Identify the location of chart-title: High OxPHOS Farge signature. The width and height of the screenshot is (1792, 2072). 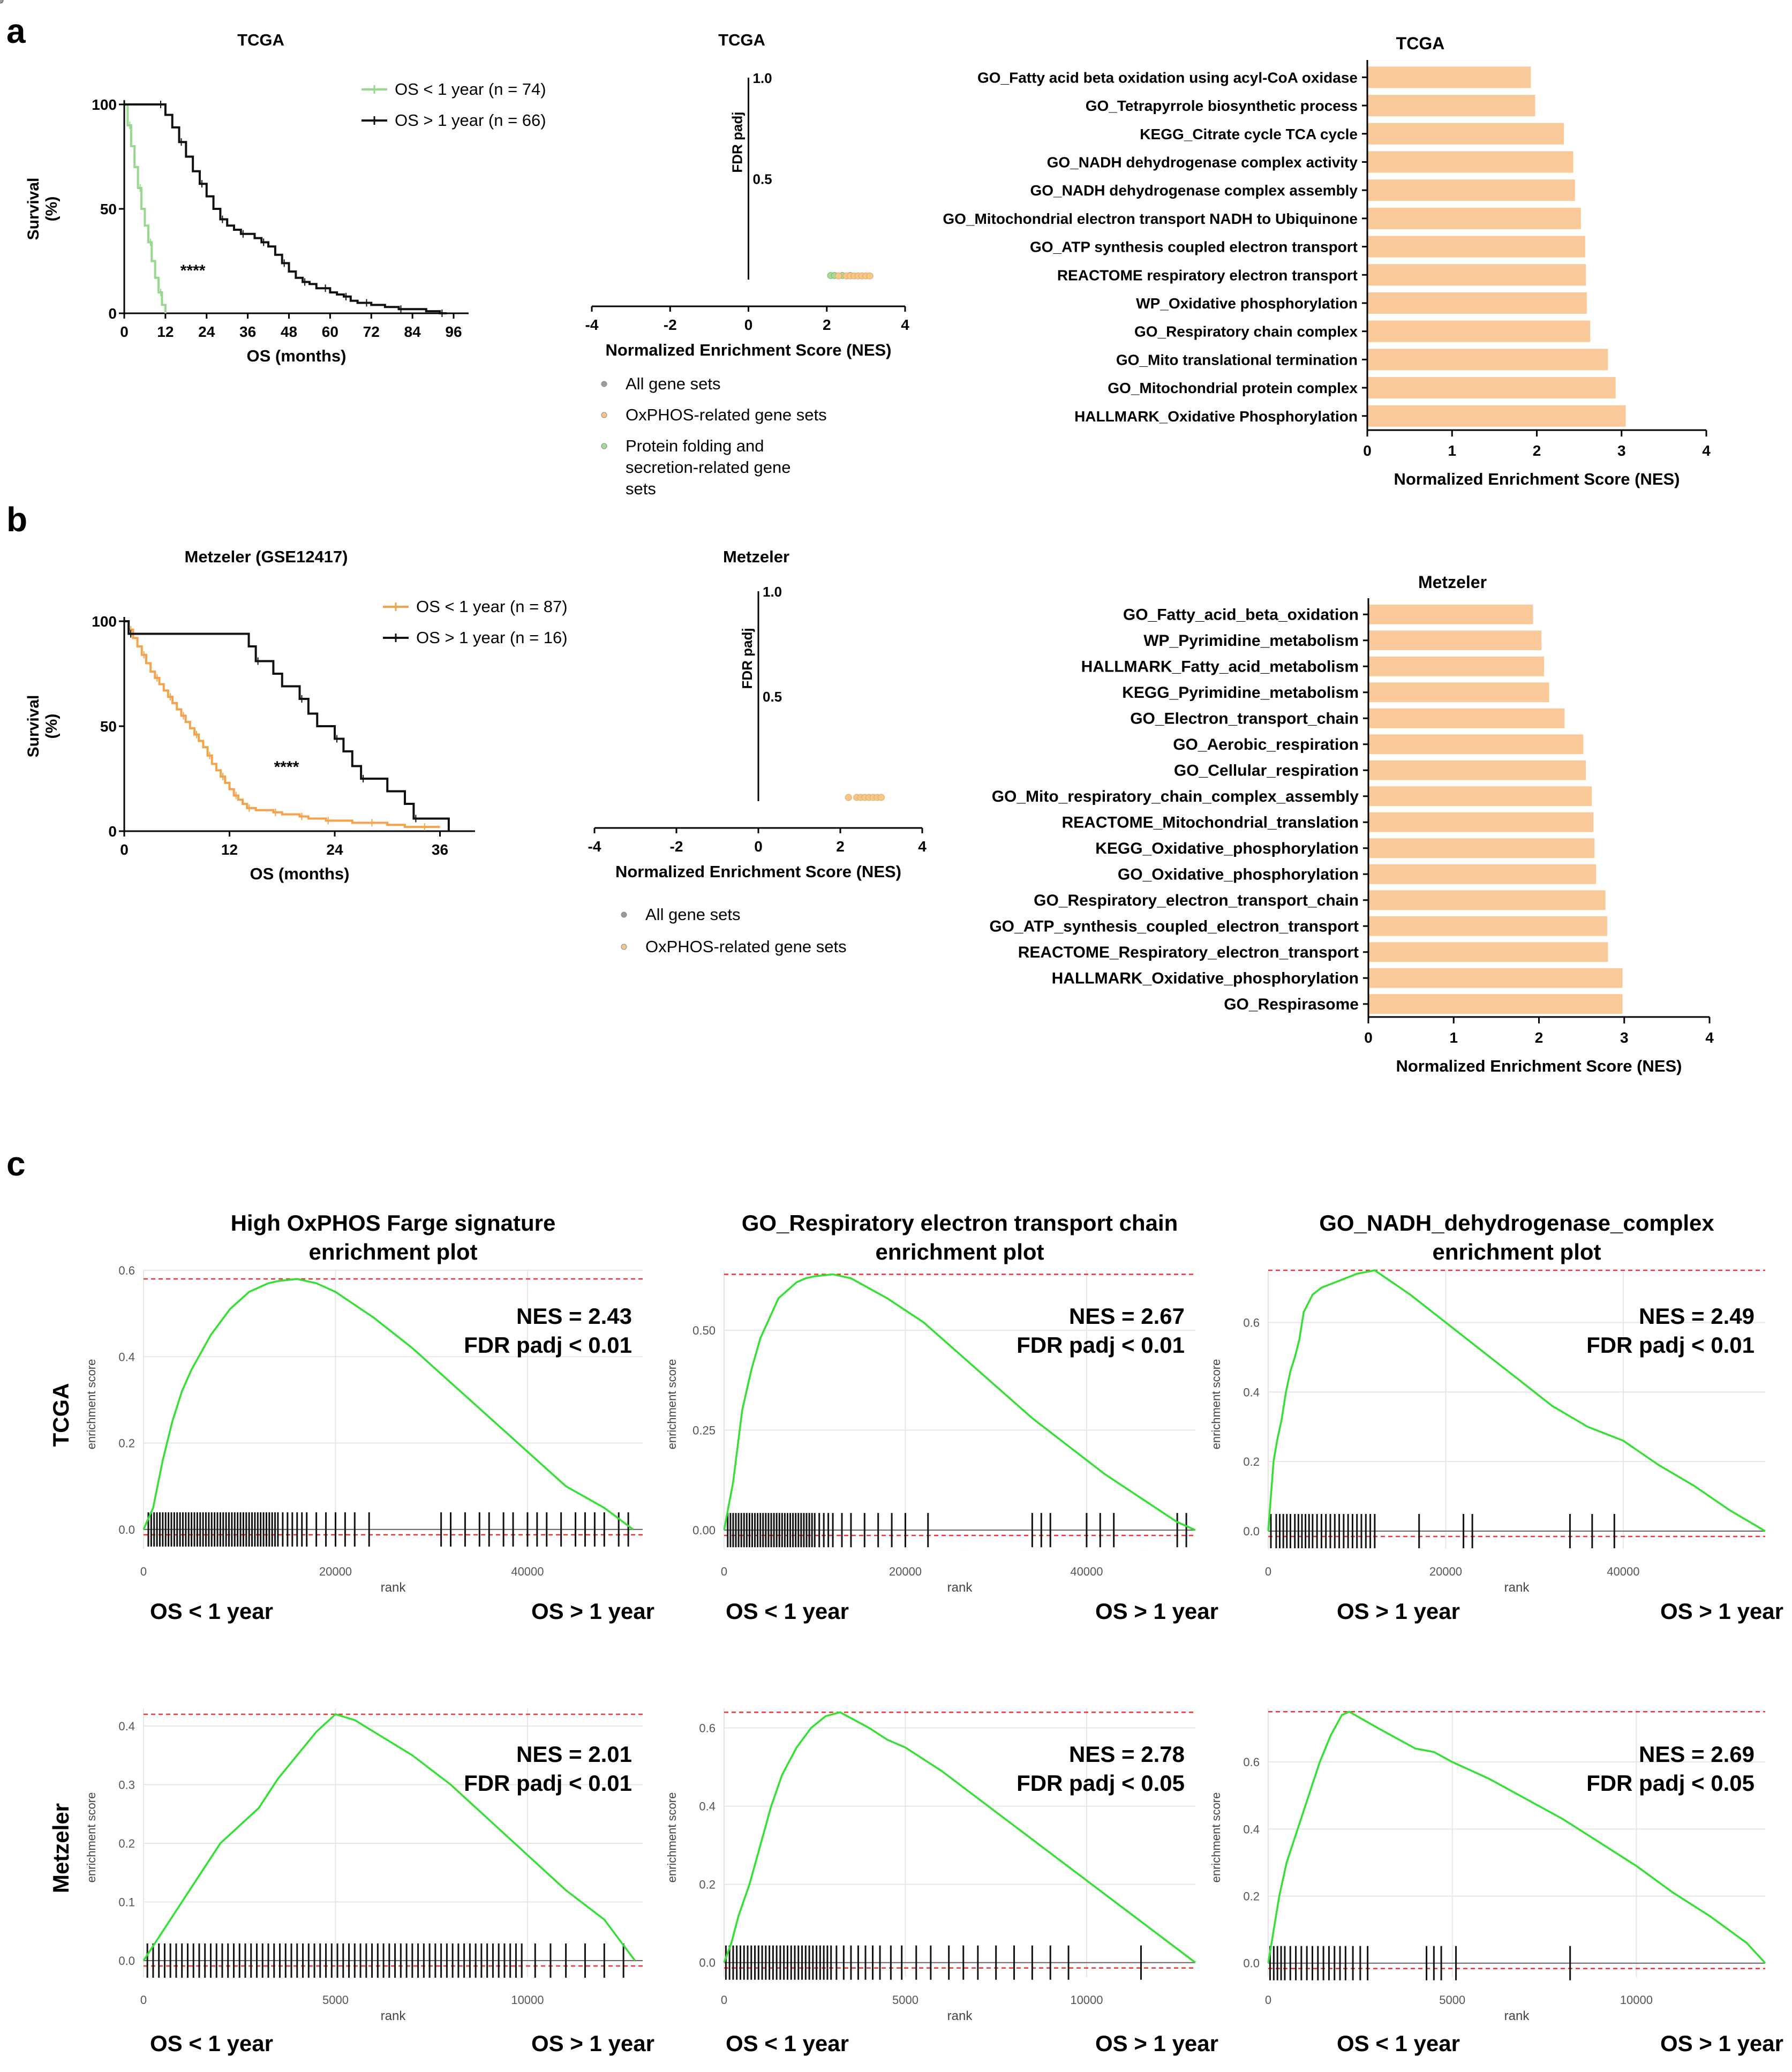
(393, 1222).